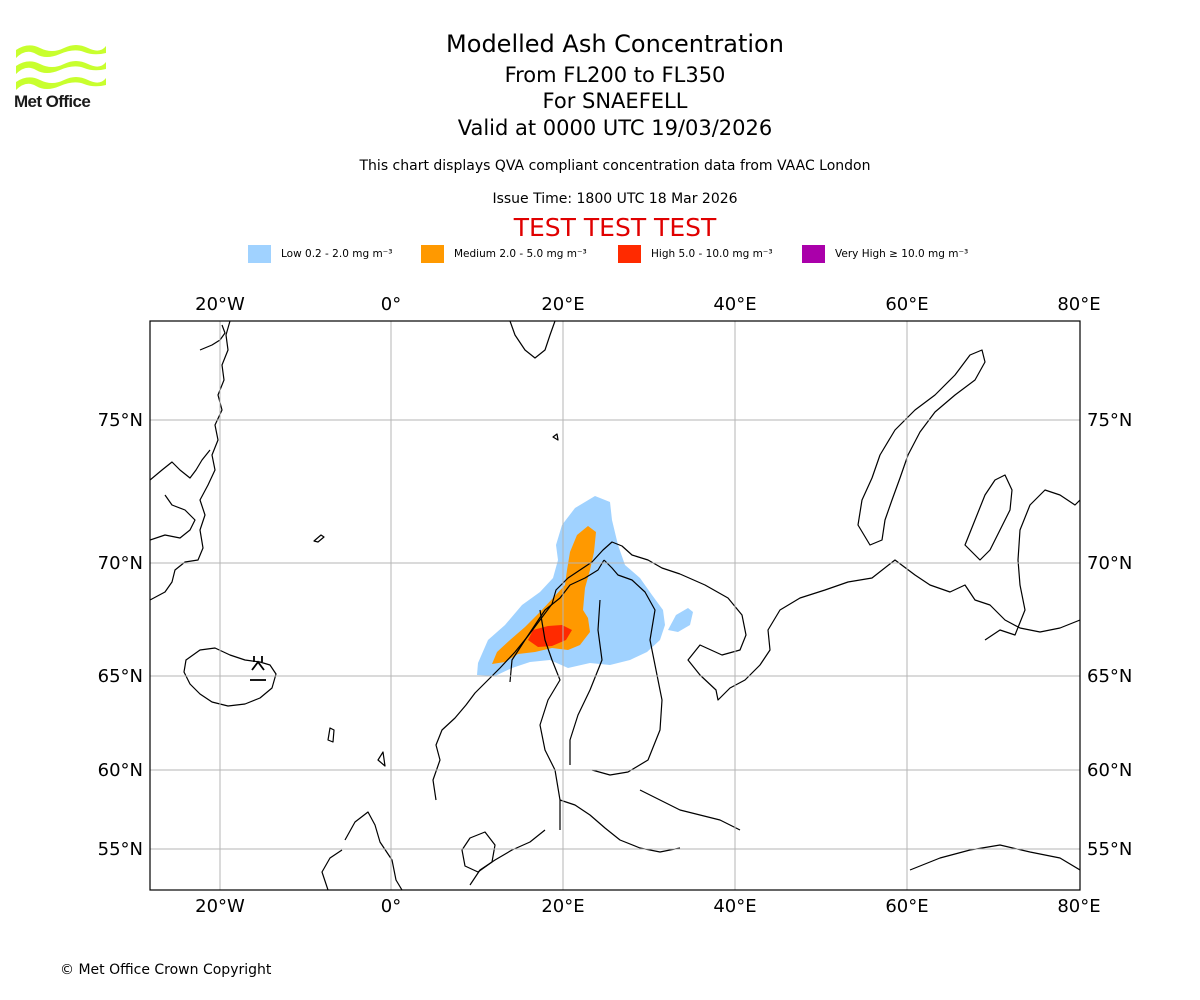 This screenshot has width=1200, height=1000. Describe the element at coordinates (1109, 420) in the screenshot. I see `lat-label-right-75n: 75°N` at that location.